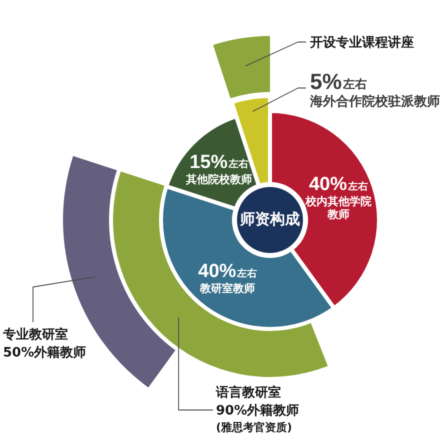 Image resolution: width=447 pixels, height=437 pixels. What do you see at coordinates (218, 179) in the screenshot?
I see `slice-label: 其他院校教师` at bounding box center [218, 179].